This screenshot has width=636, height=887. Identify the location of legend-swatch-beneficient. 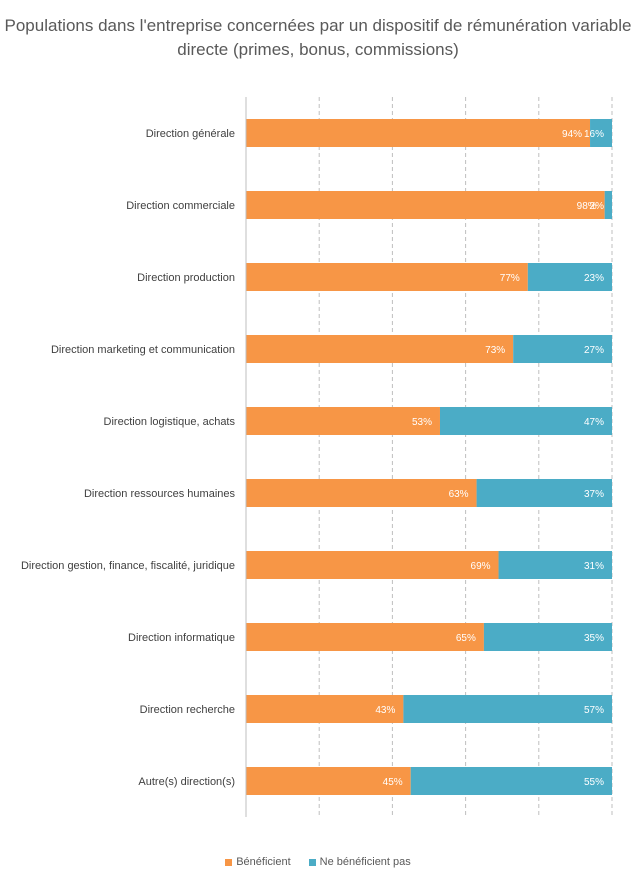
(229, 862).